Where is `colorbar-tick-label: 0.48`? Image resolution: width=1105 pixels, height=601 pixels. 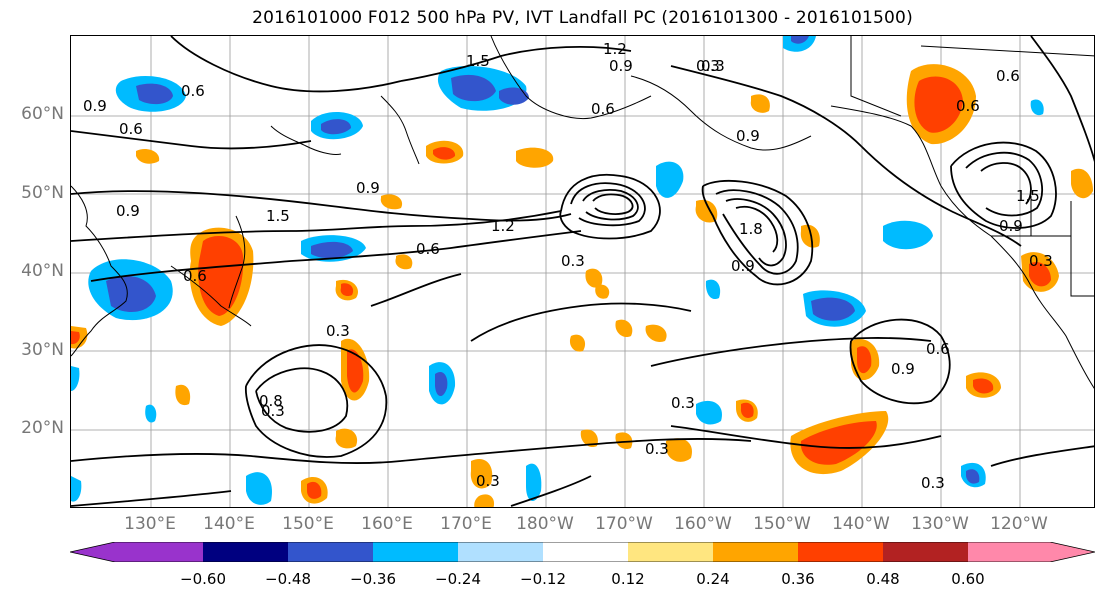
colorbar-tick-label: 0.48 is located at coordinates (883, 579).